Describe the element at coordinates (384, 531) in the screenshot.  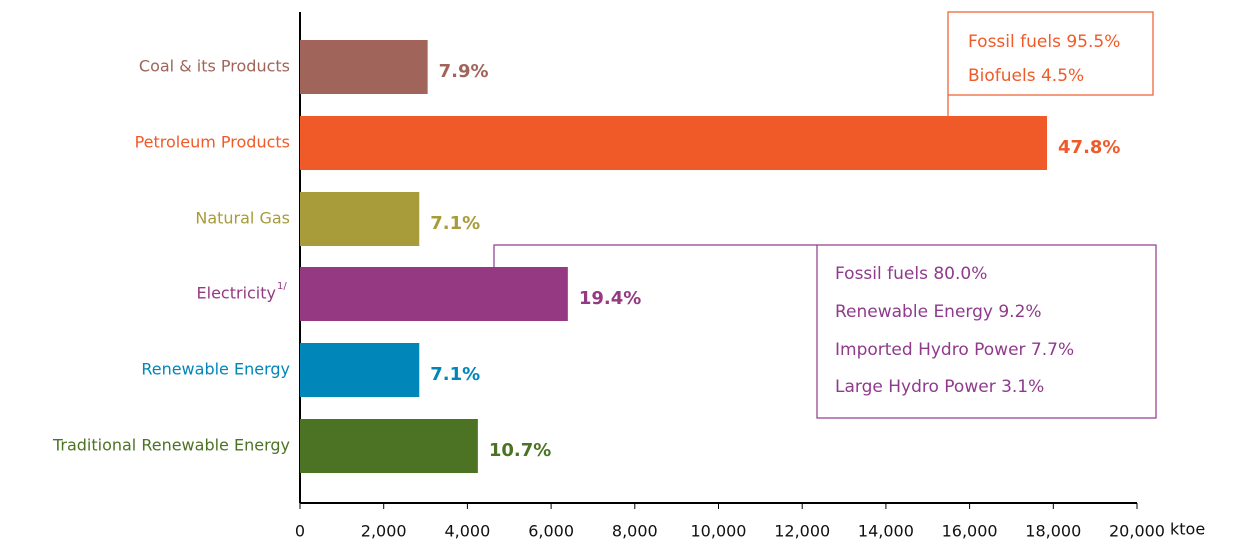
I see `x-tick-label: 2,000` at that location.